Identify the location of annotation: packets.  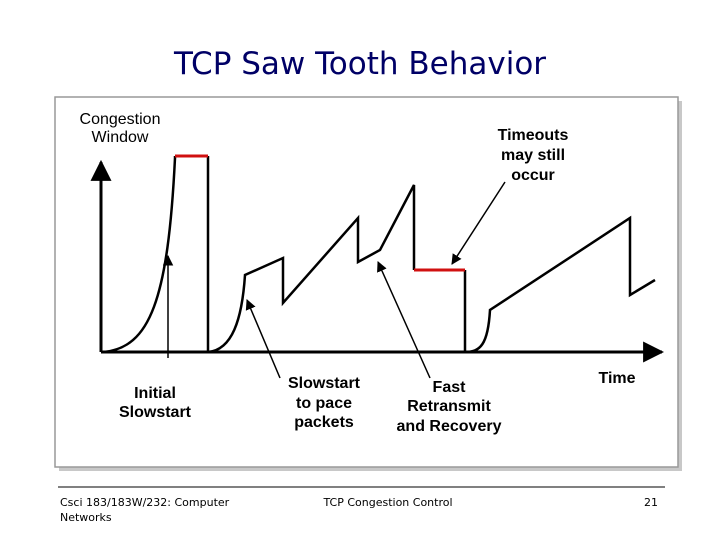
(324, 422).